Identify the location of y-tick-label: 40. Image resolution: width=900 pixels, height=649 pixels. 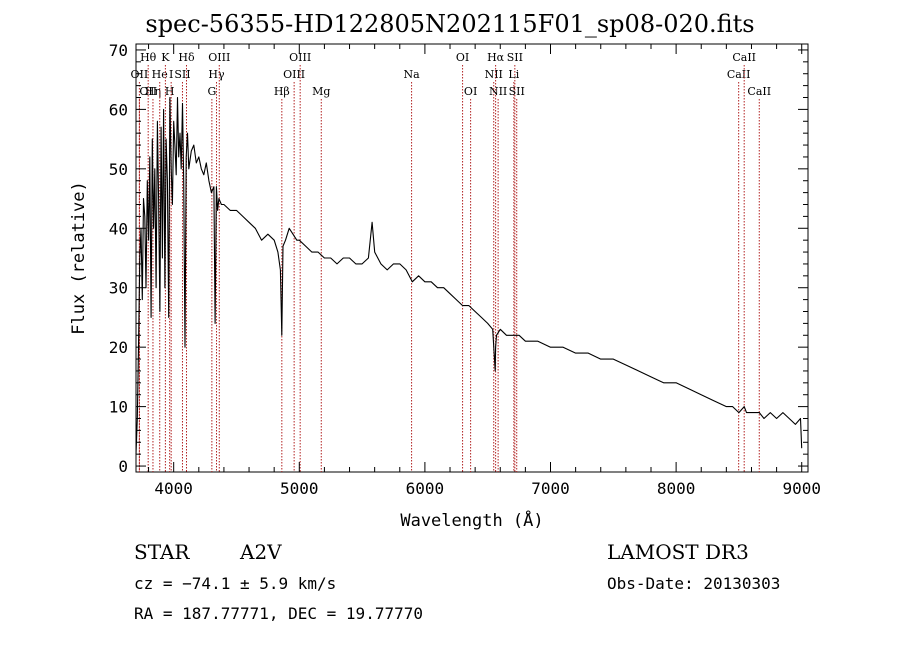
(118, 228).